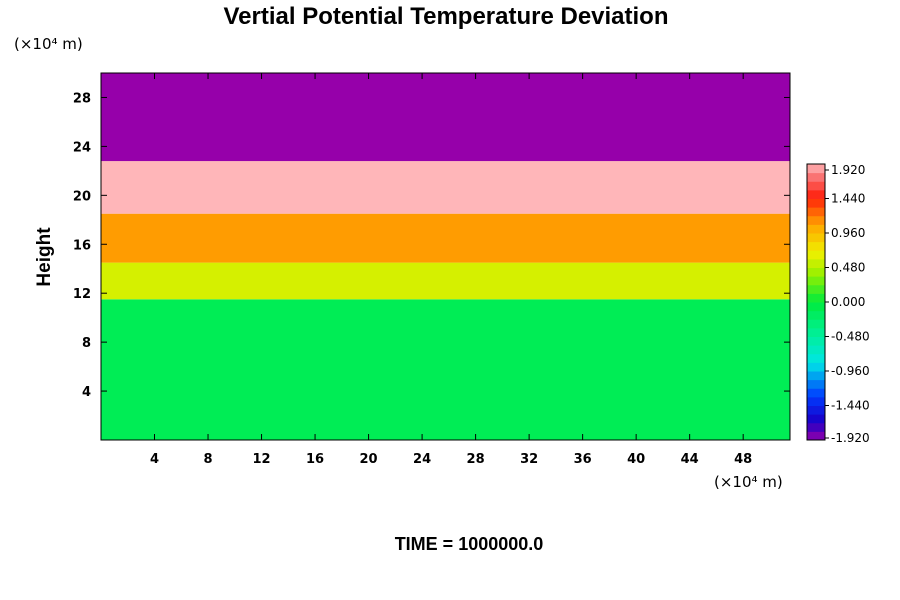 The width and height of the screenshot is (900, 600). I want to click on x-tick-label: 32, so click(529, 459).